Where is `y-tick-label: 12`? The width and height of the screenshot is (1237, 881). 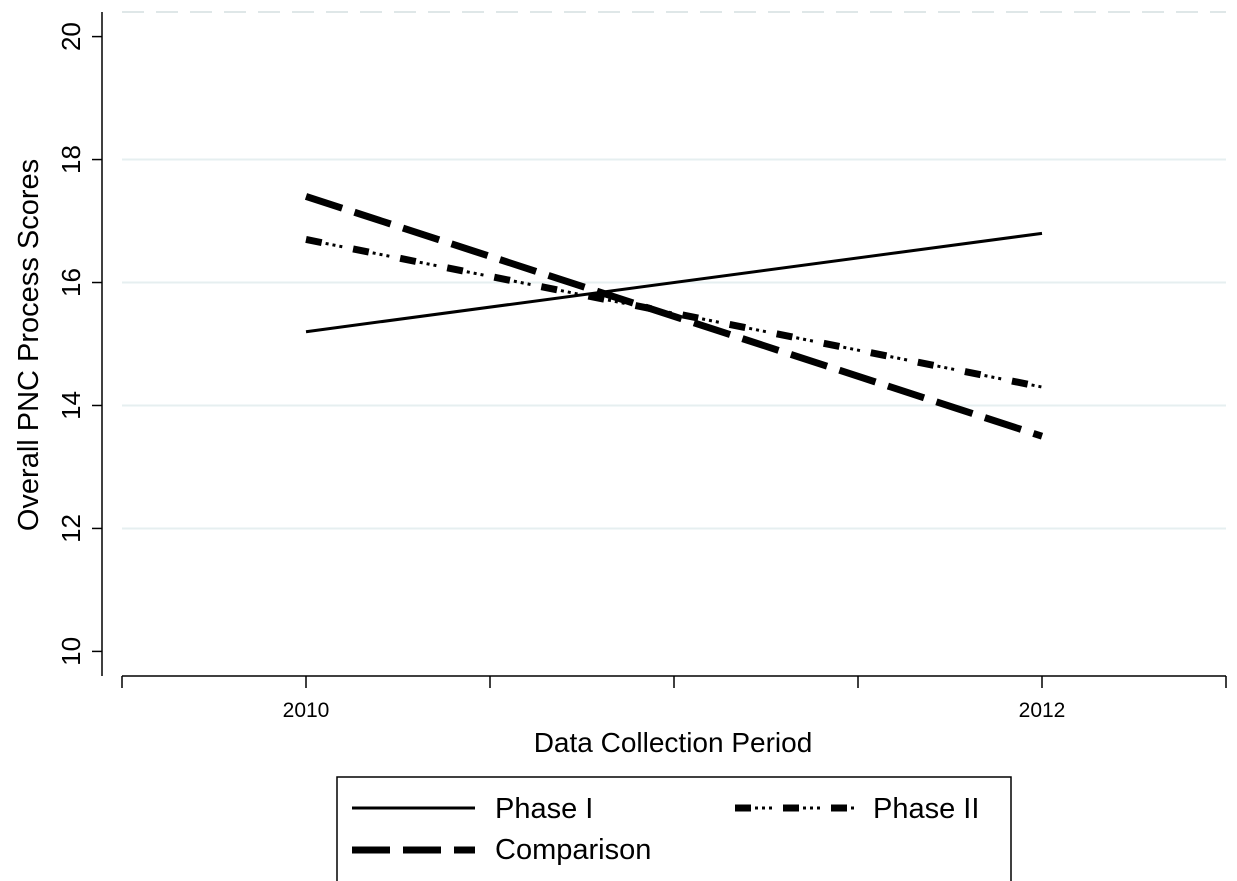
y-tick-label: 12 is located at coordinates (71, 528).